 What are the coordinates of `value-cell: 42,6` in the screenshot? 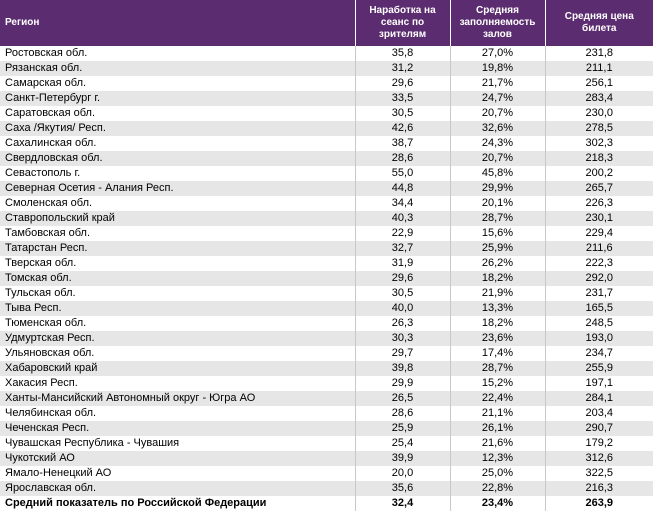 It's located at (402, 128).